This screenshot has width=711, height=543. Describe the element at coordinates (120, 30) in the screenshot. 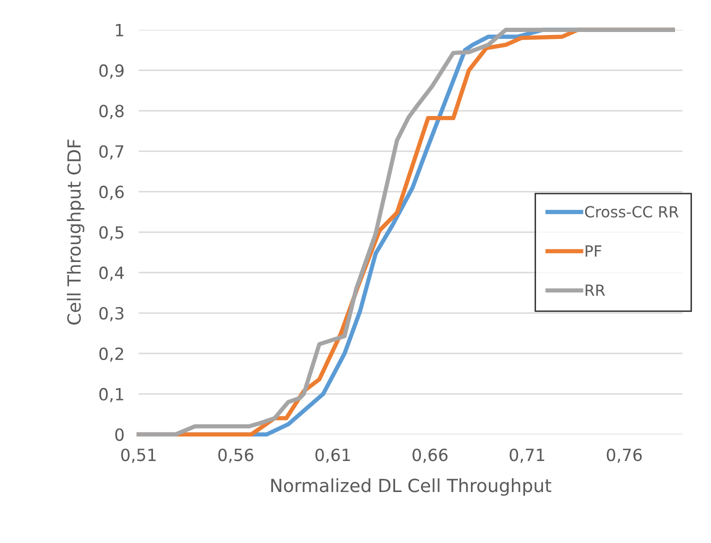

I see `y-tick-label: 1` at that location.